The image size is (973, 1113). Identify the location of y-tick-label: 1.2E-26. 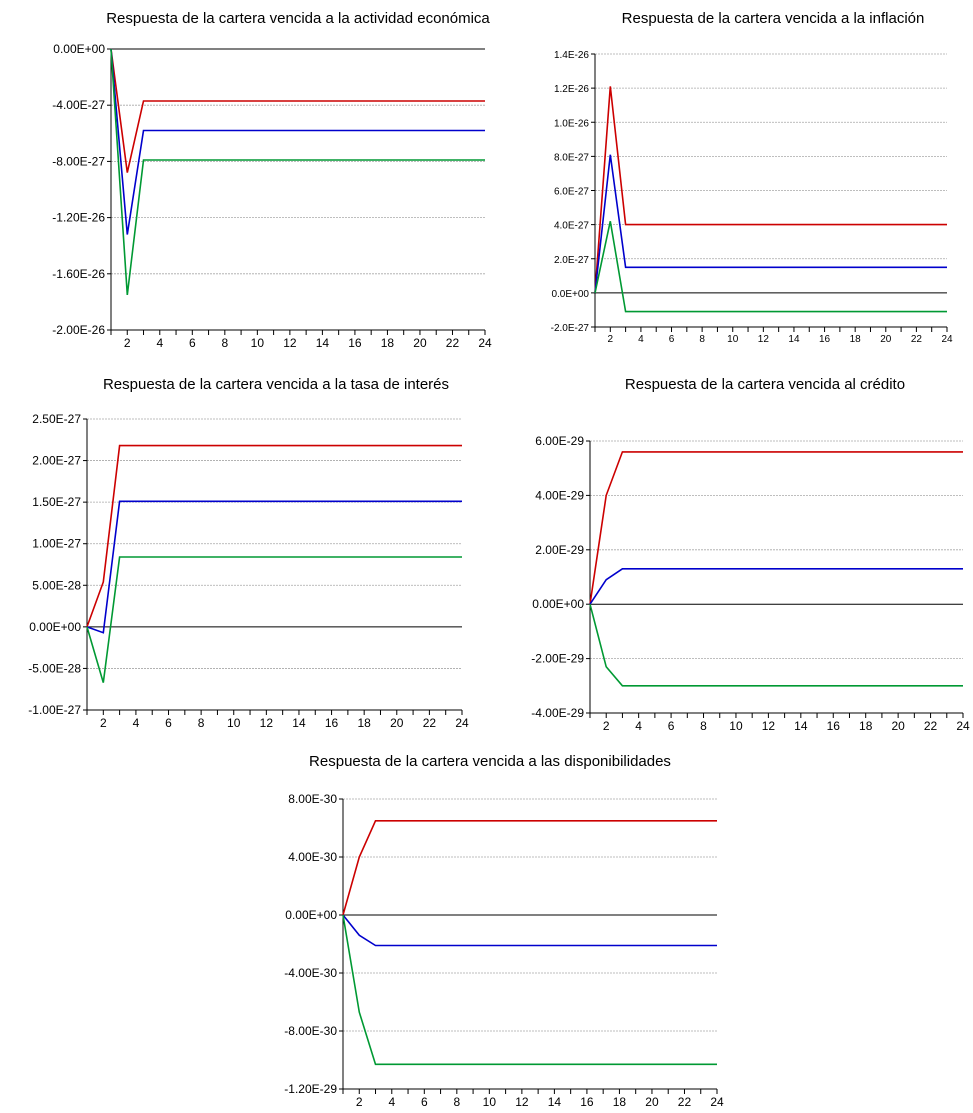
(571, 89).